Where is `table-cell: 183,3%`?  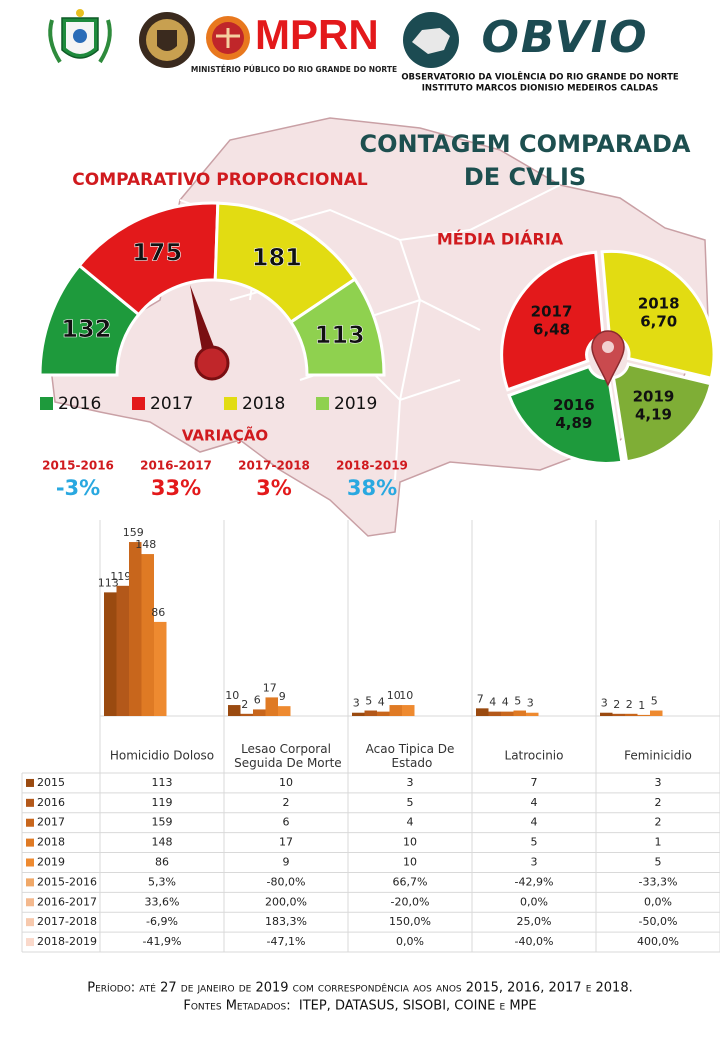
table-cell: 183,3% is located at coordinates (286, 921).